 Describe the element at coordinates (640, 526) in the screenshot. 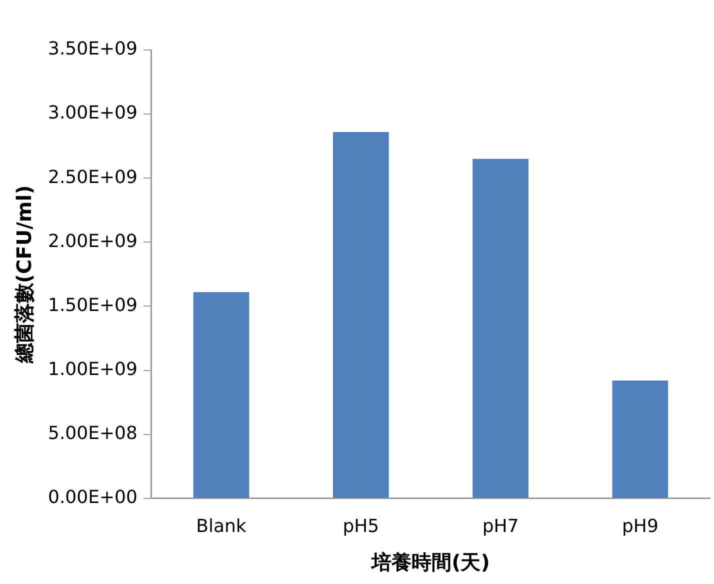

I see `x-tick-label: pH9` at that location.